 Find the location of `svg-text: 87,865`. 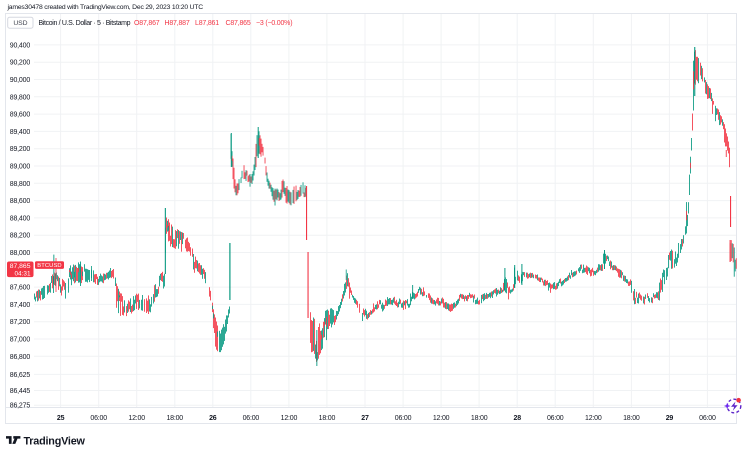

svg-text: 87,865 is located at coordinates (20, 266).